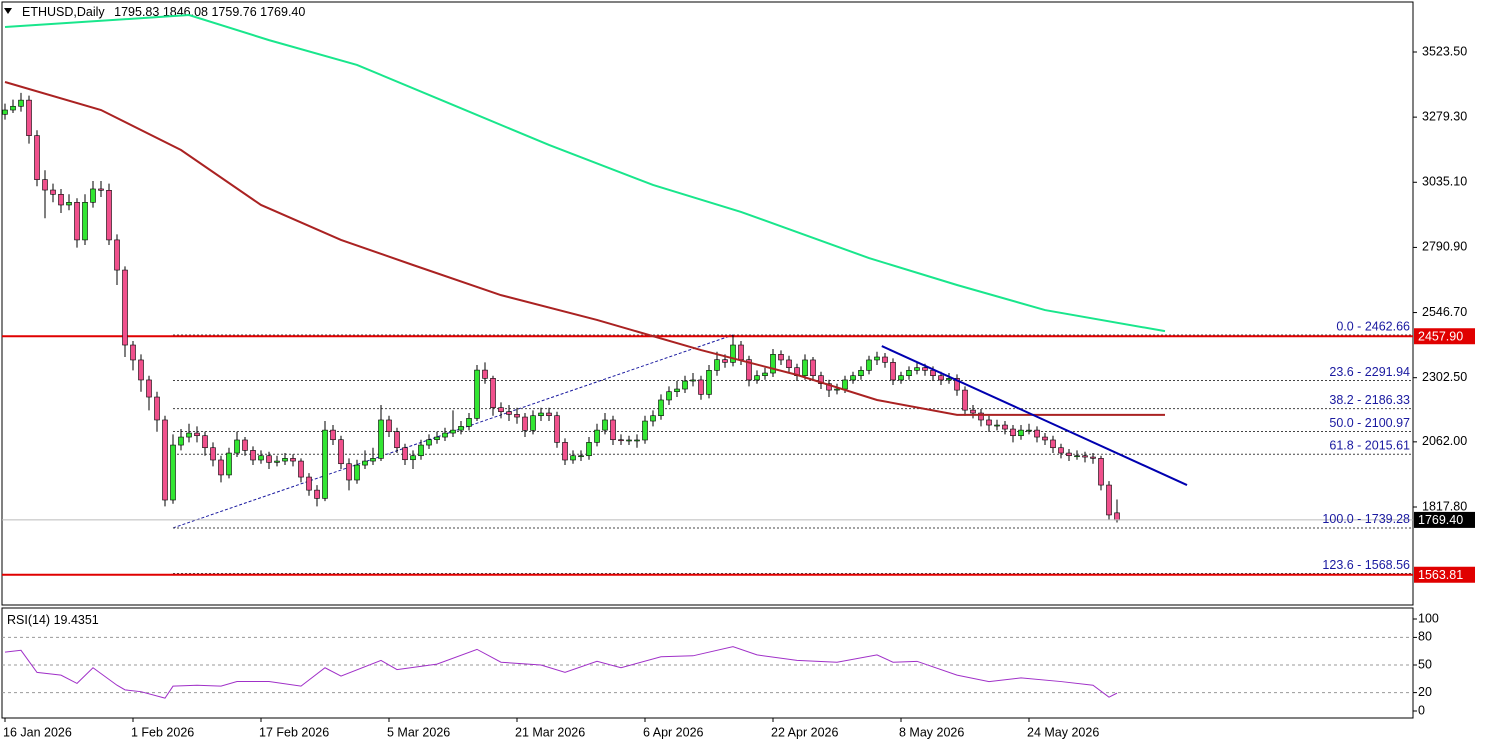  I want to click on collapse-arrow, so click(8, 11).